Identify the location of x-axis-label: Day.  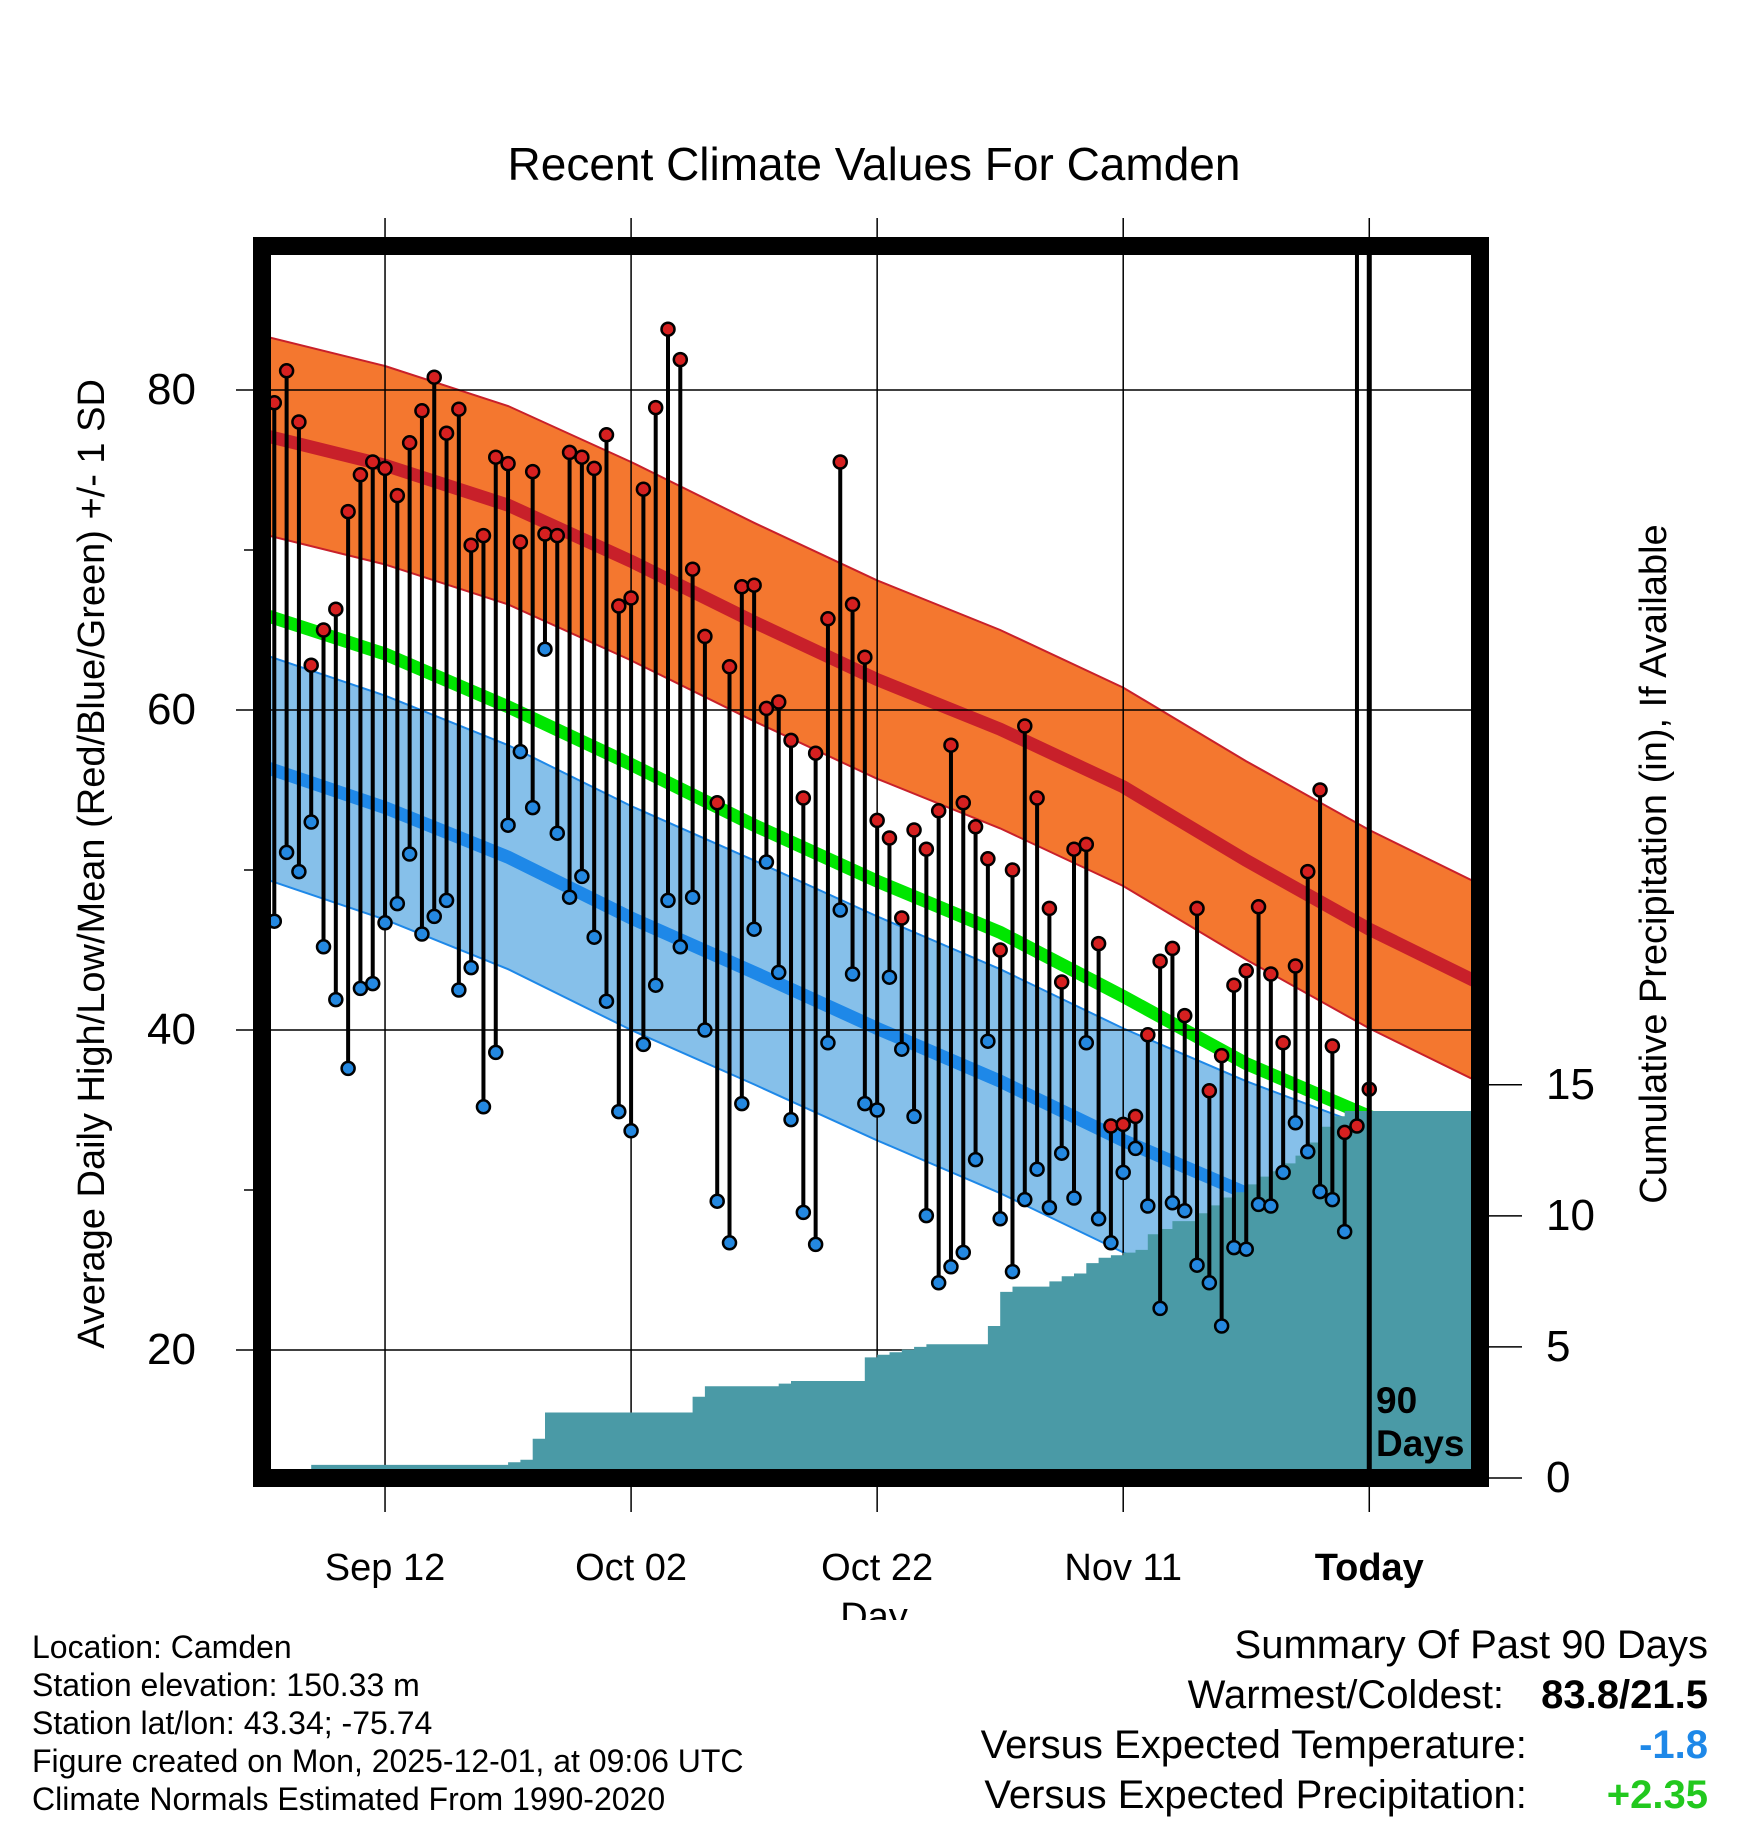
(874, 1608).